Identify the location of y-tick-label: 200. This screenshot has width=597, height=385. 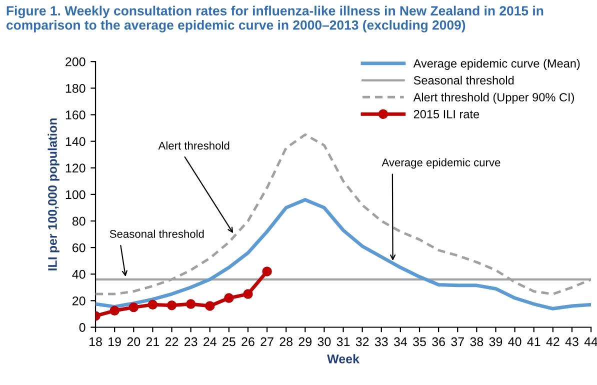
(76, 61).